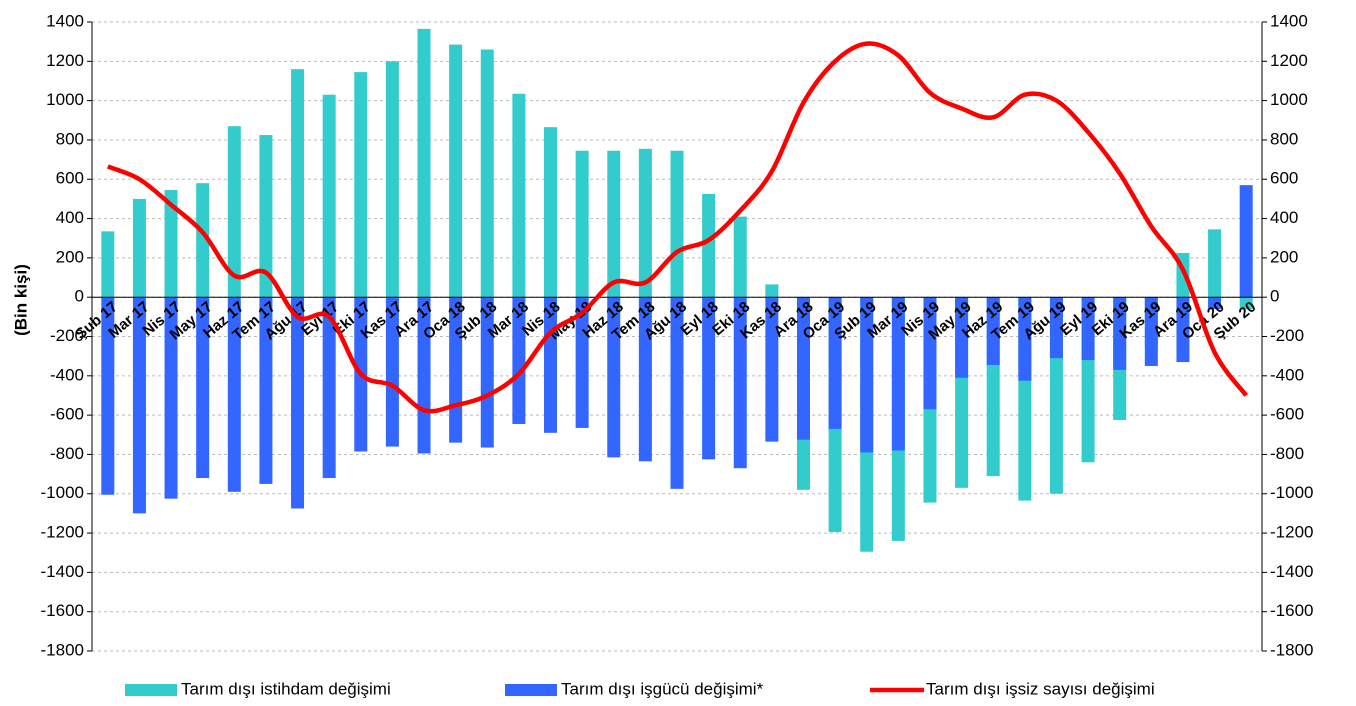  I want to click on y-tick-label: 1200, so click(65, 60).